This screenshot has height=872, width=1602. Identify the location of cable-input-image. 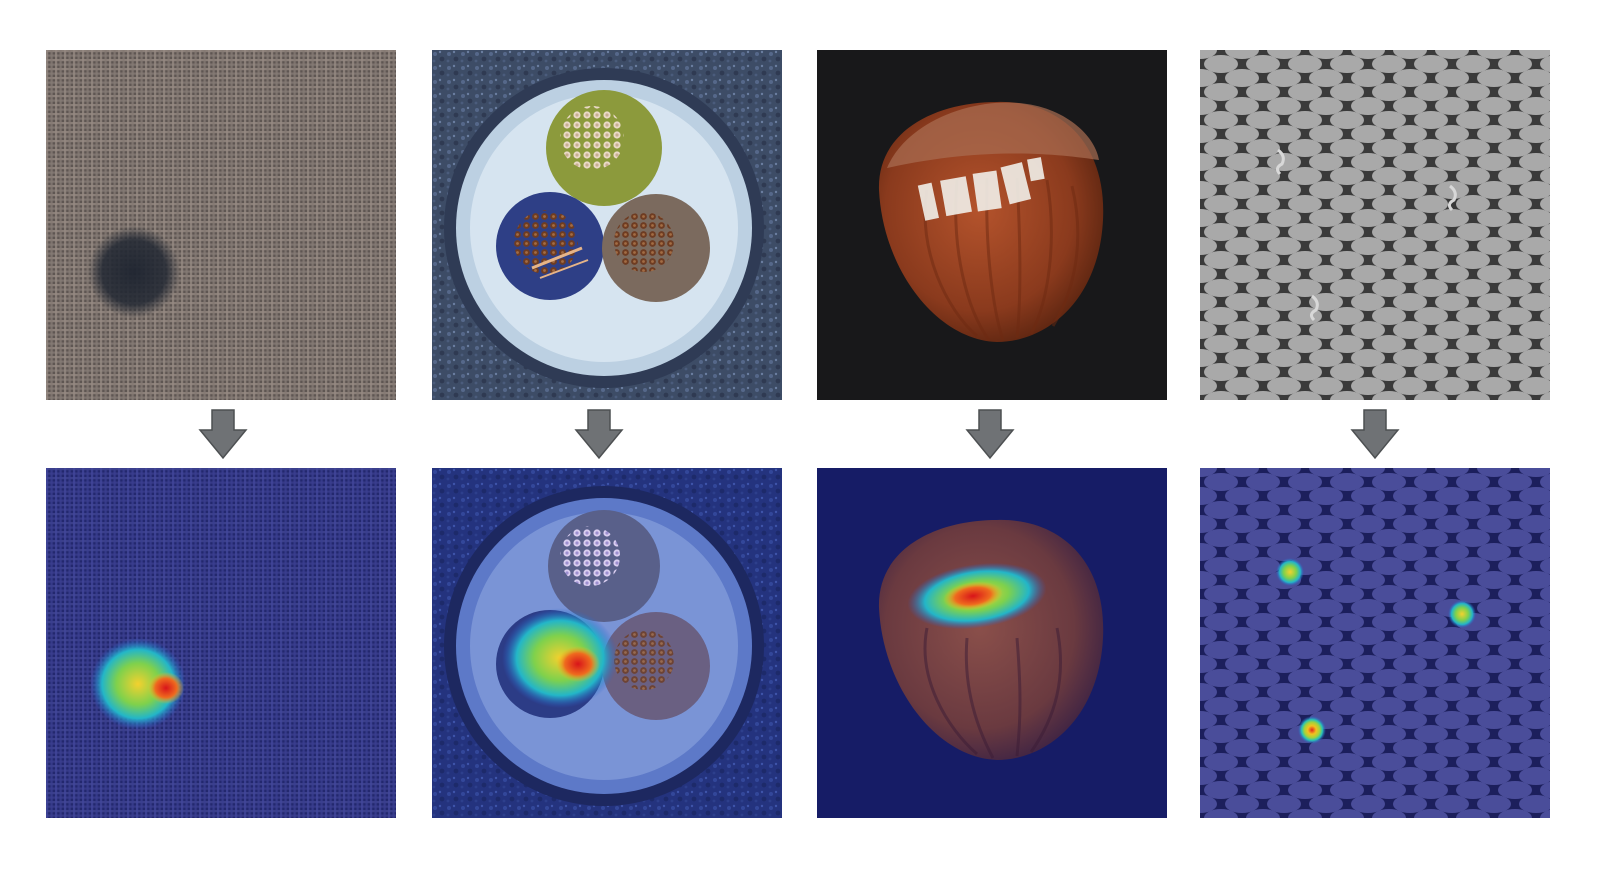
(607, 225).